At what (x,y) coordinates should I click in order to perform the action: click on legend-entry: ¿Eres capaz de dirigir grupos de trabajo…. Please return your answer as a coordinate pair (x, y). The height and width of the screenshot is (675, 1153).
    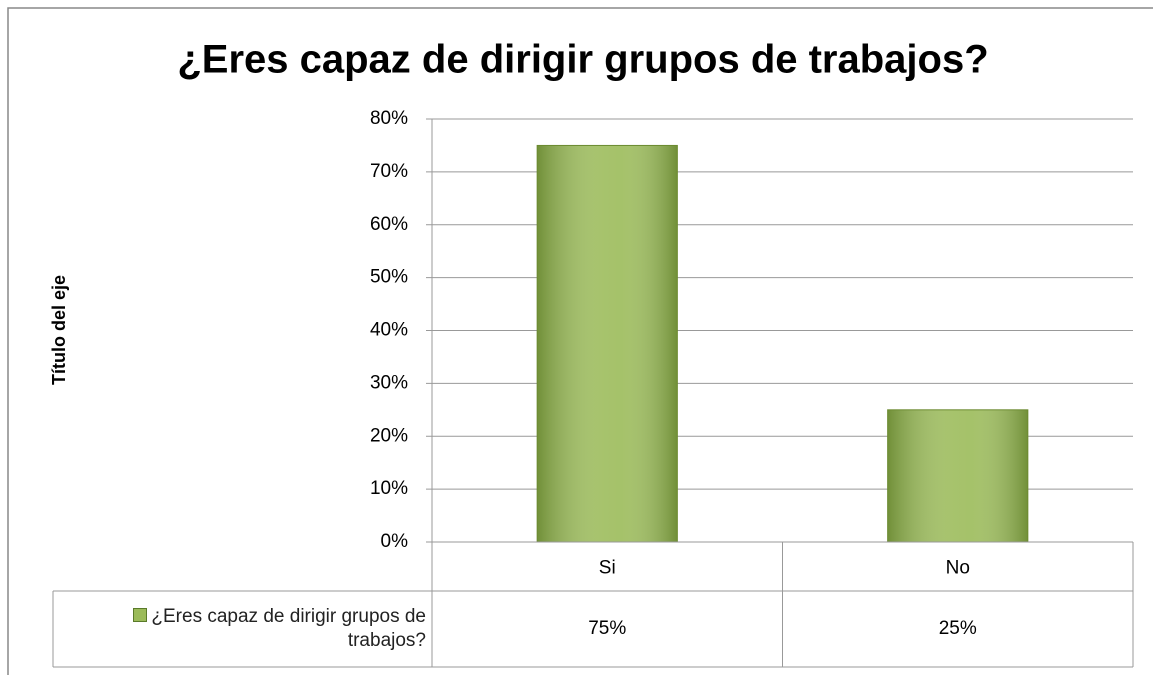
    Looking at the image, I should click on (243, 629).